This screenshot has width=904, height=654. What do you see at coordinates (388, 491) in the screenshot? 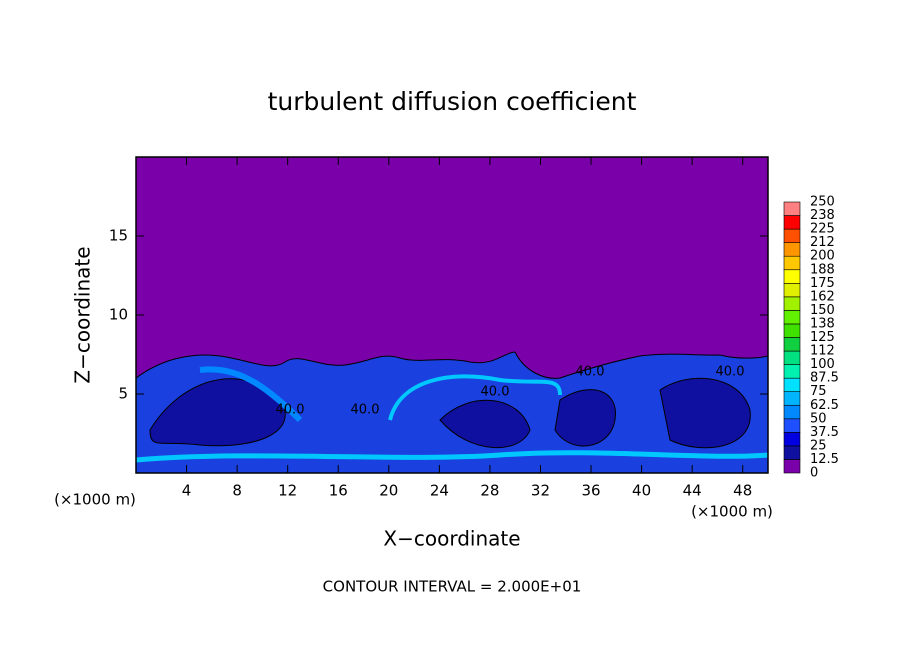
I see `x-tick-label: 20` at bounding box center [388, 491].